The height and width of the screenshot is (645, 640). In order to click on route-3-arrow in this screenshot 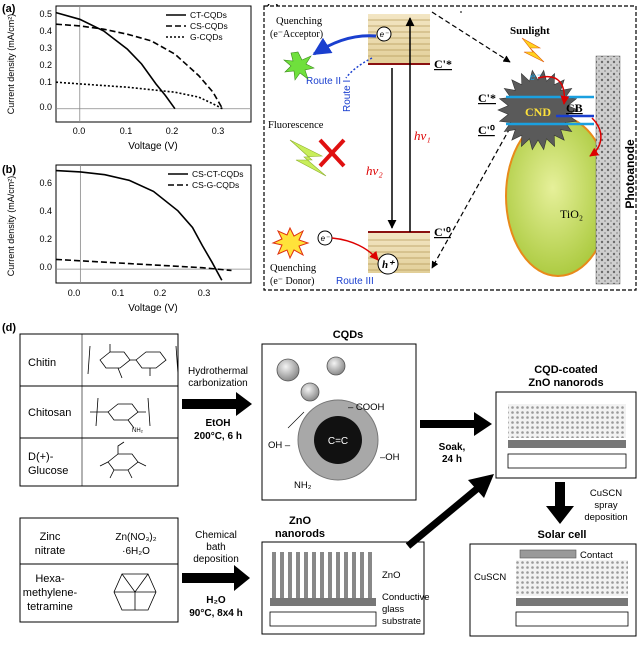, I will do `click(355, 249)`.